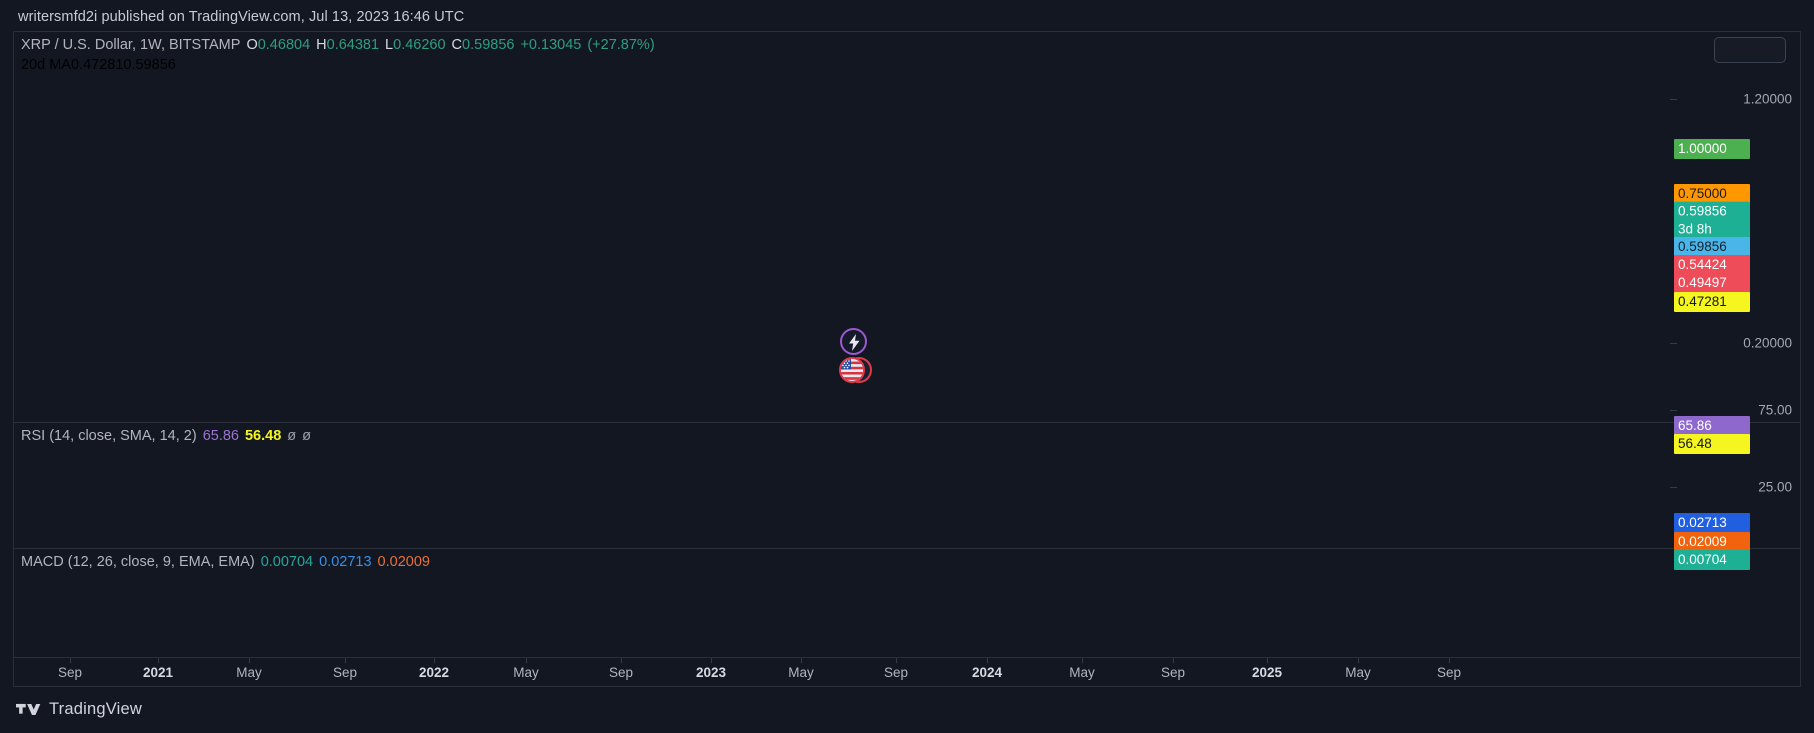  Describe the element at coordinates (287, 562) in the screenshot. I see `macd-histogram-value: 0.00704` at that location.